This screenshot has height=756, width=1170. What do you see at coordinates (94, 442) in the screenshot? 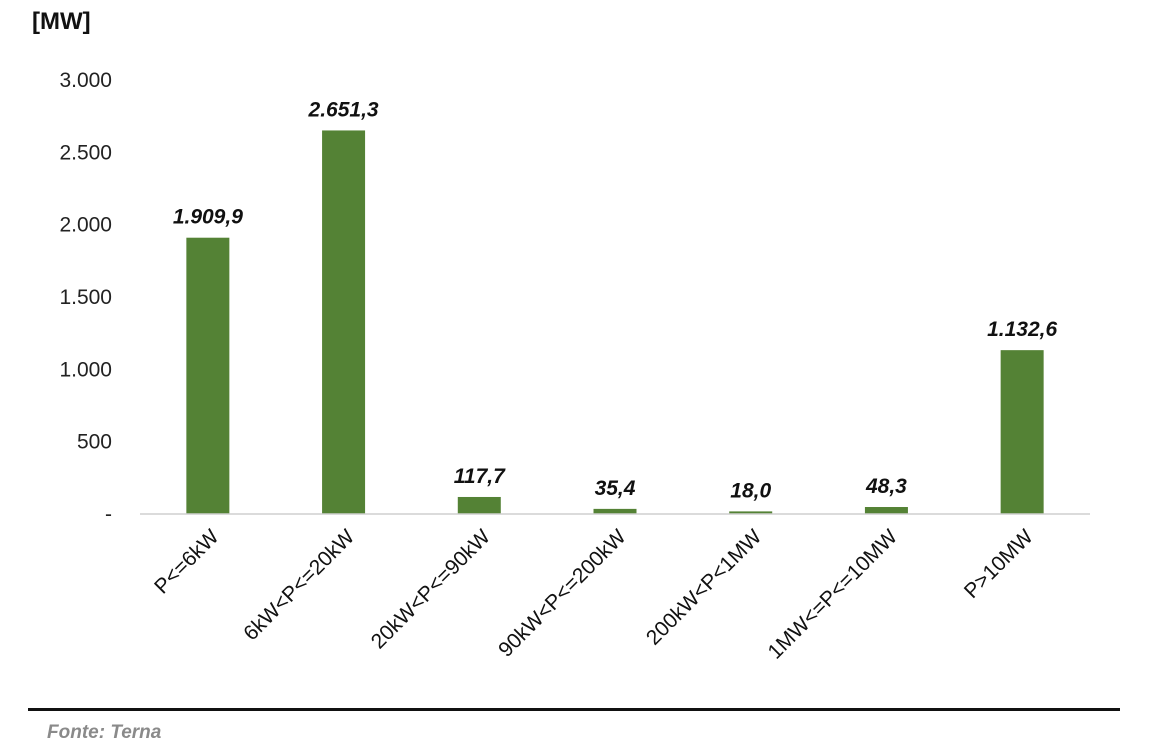
I see `y-tick-label: 500` at bounding box center [94, 442].